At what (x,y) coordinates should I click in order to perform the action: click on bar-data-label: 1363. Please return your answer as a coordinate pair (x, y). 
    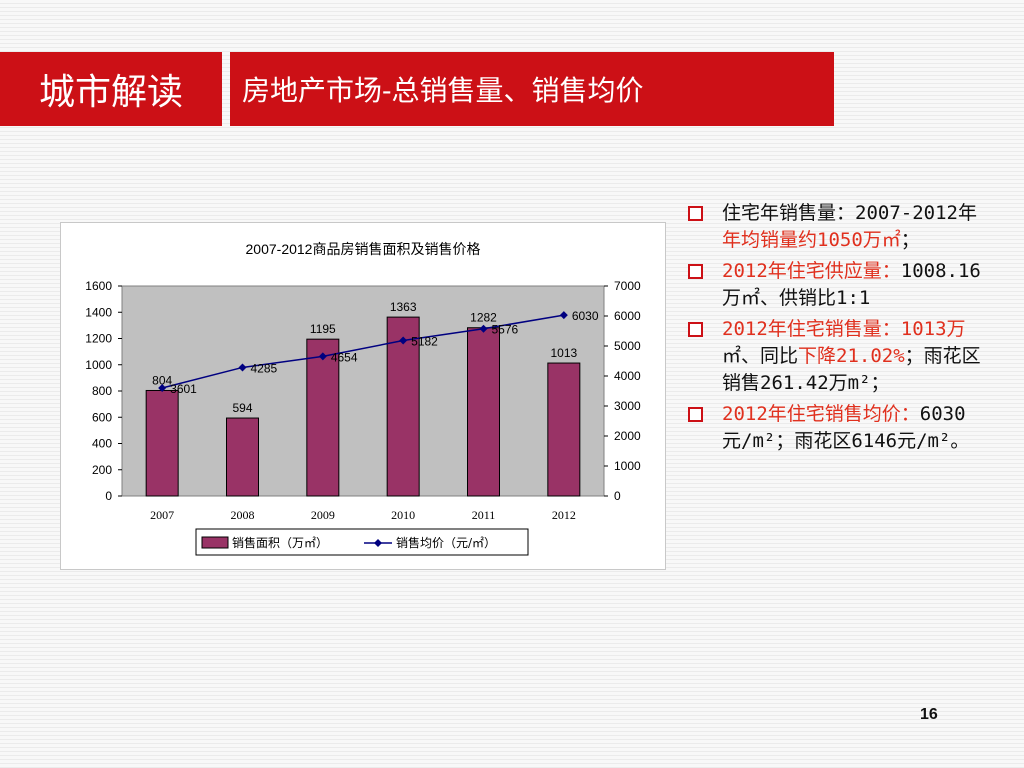
    Looking at the image, I should click on (403, 307).